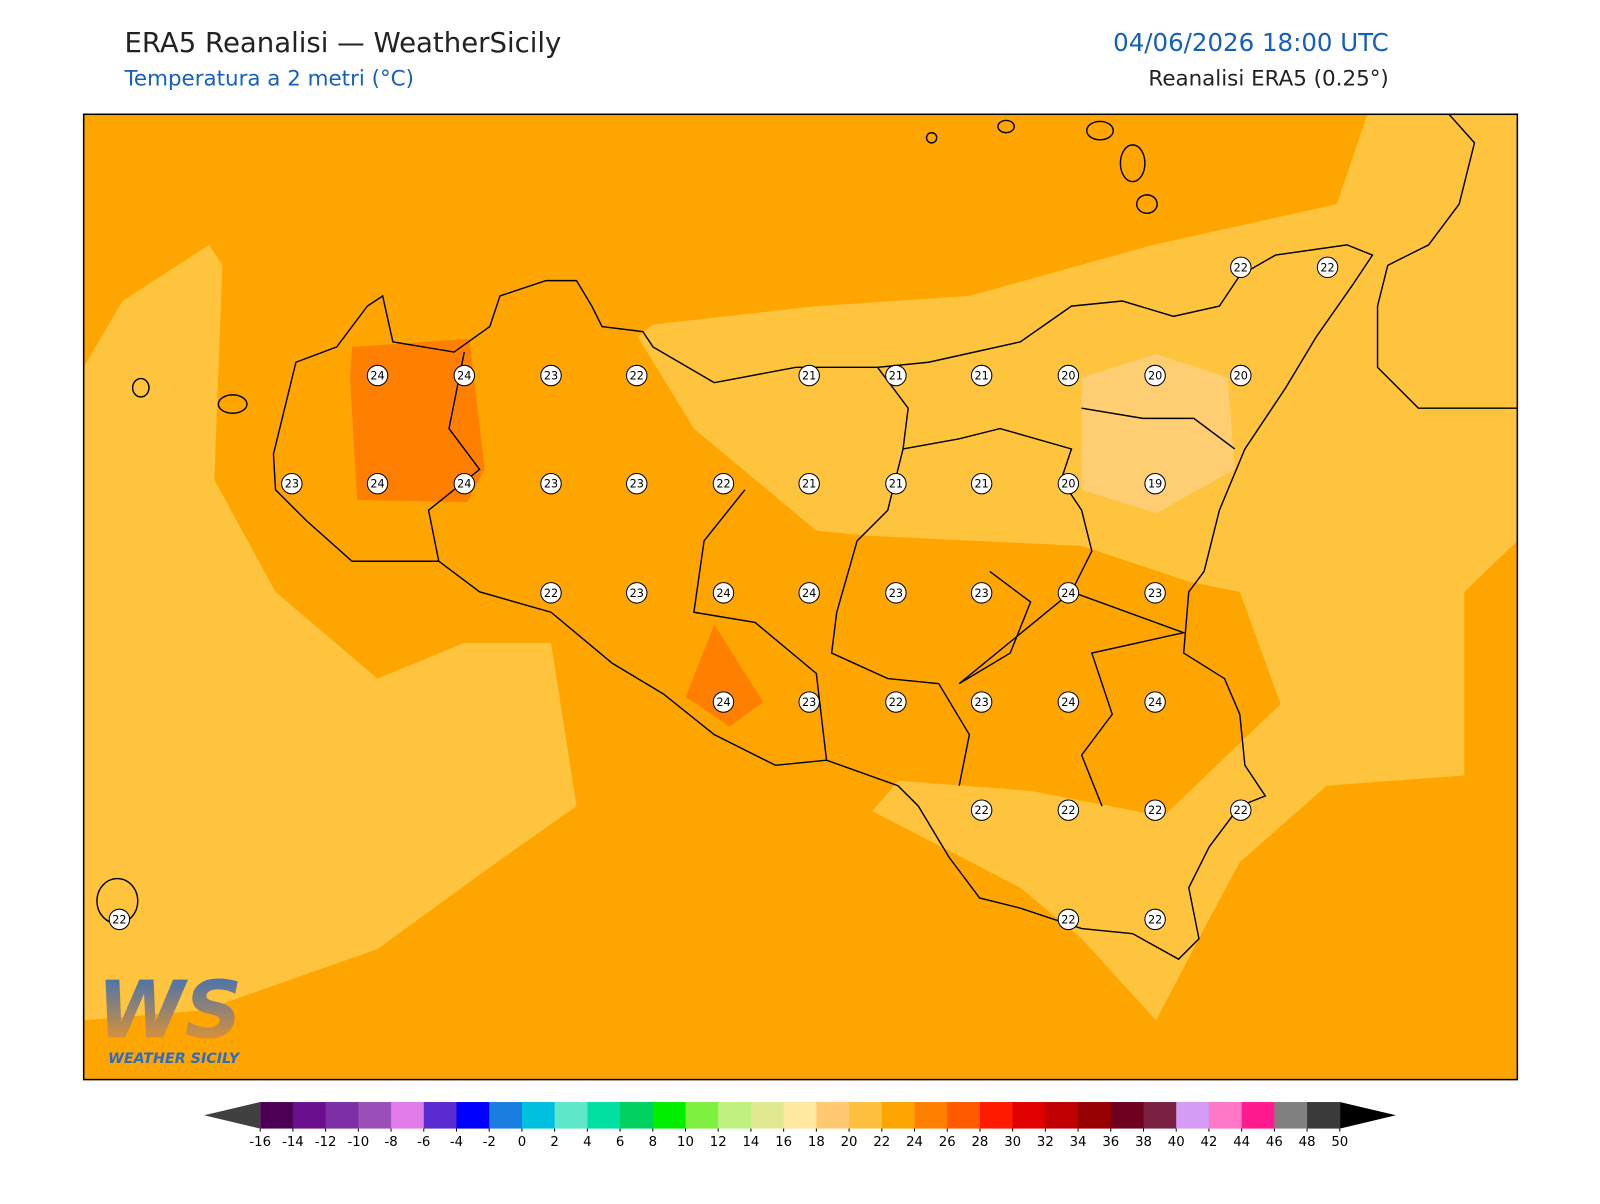 The image size is (1600, 1204). Describe the element at coordinates (1339, 1142) in the screenshot. I see `colorbar-tick-label: 50` at that location.